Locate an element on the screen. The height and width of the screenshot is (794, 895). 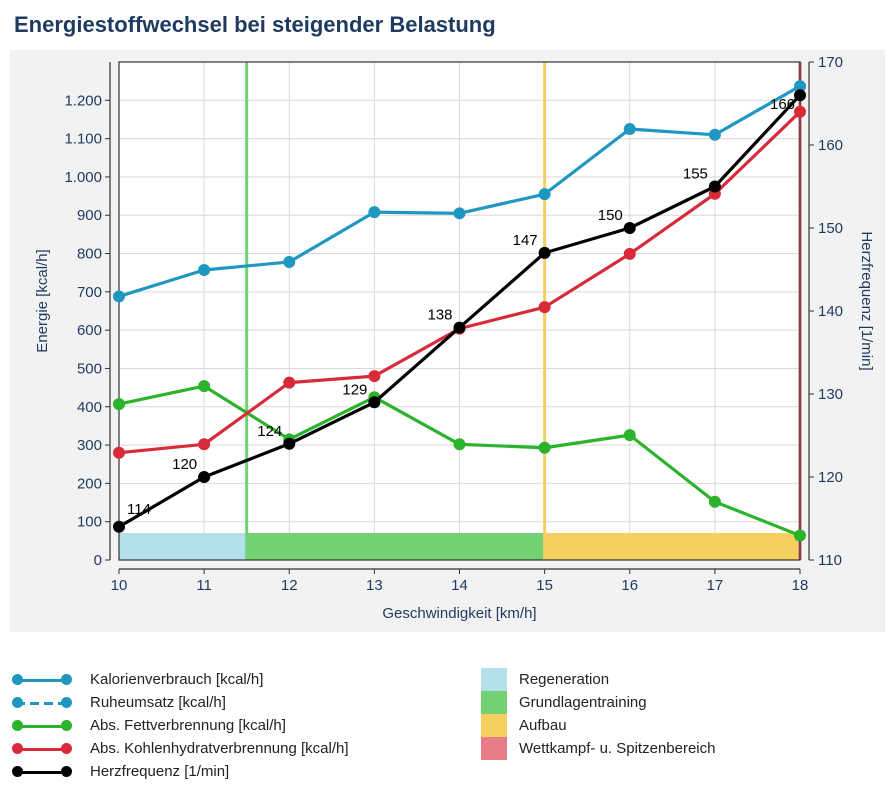
y-right-tick-label: 150 is located at coordinates (830, 228).